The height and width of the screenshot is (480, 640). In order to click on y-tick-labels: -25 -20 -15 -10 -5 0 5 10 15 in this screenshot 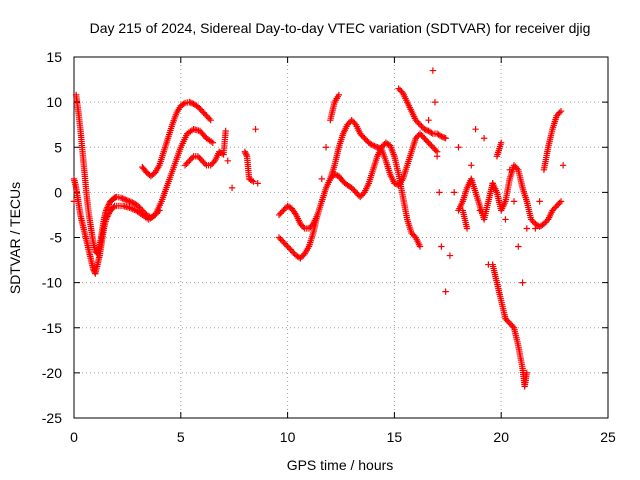, I will do `click(52, 237)`.